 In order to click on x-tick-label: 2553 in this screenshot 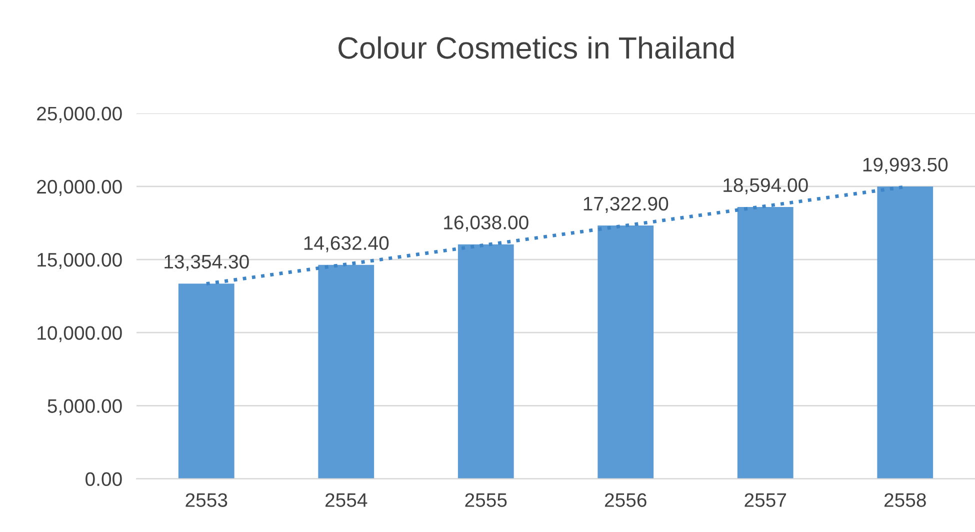, I will do `click(207, 500)`.